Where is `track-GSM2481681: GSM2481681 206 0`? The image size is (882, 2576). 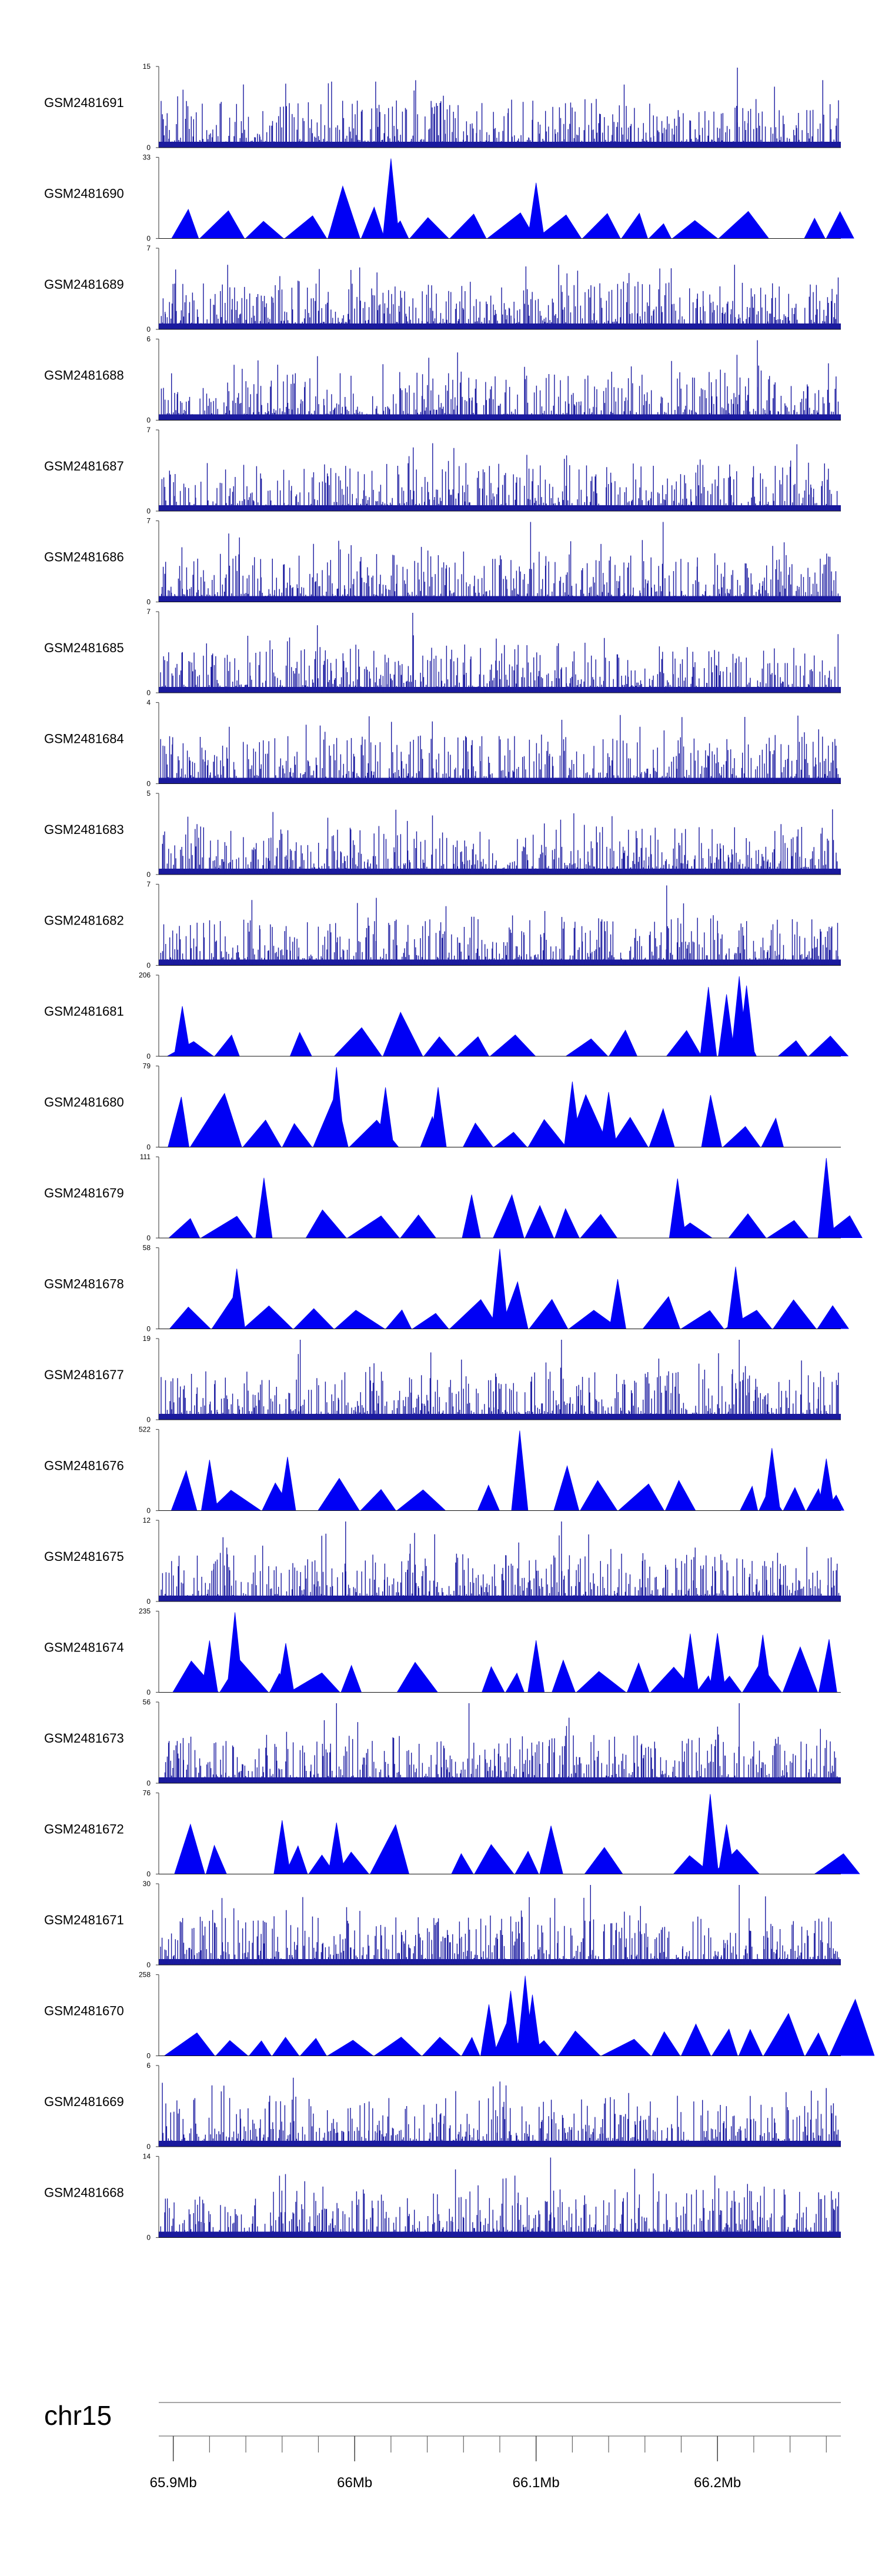
track-GSM2481681: GSM2481681 206 0 is located at coordinates (446, 1015).